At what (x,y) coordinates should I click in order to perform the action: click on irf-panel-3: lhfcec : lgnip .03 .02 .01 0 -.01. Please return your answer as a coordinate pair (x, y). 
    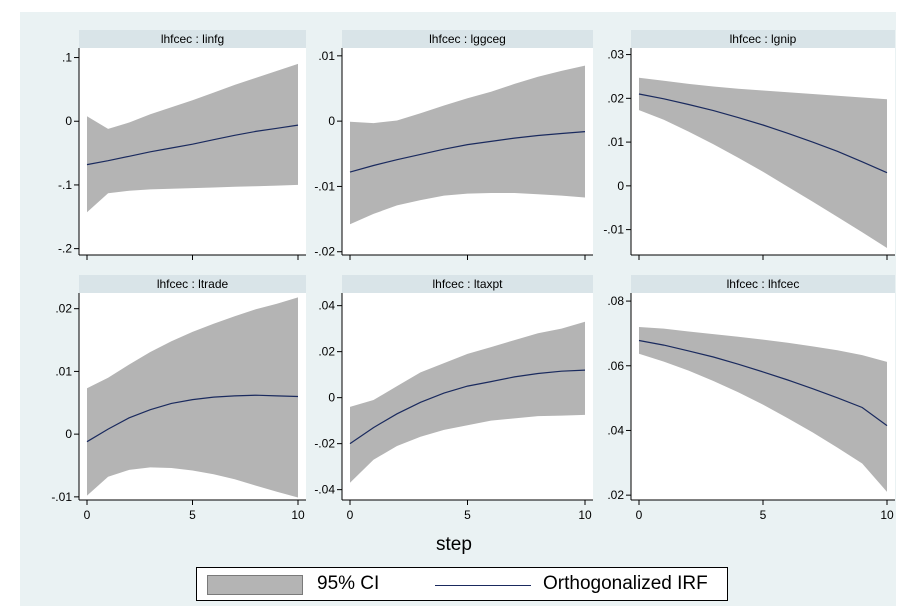
    Looking at the image, I should click on (749, 145).